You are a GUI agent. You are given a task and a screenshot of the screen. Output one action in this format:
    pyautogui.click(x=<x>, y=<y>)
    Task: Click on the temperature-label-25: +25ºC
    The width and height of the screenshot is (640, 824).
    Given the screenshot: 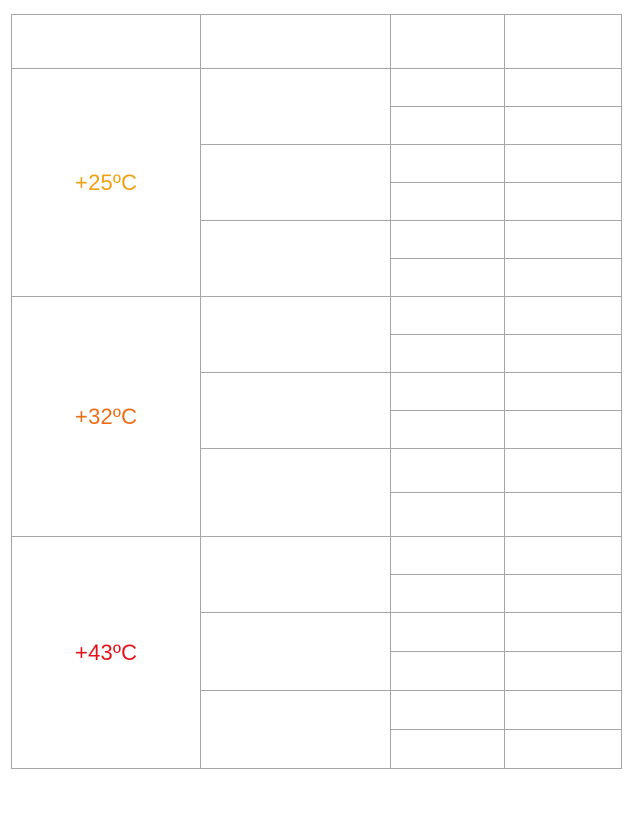 What is the action you would take?
    pyautogui.click(x=106, y=182)
    